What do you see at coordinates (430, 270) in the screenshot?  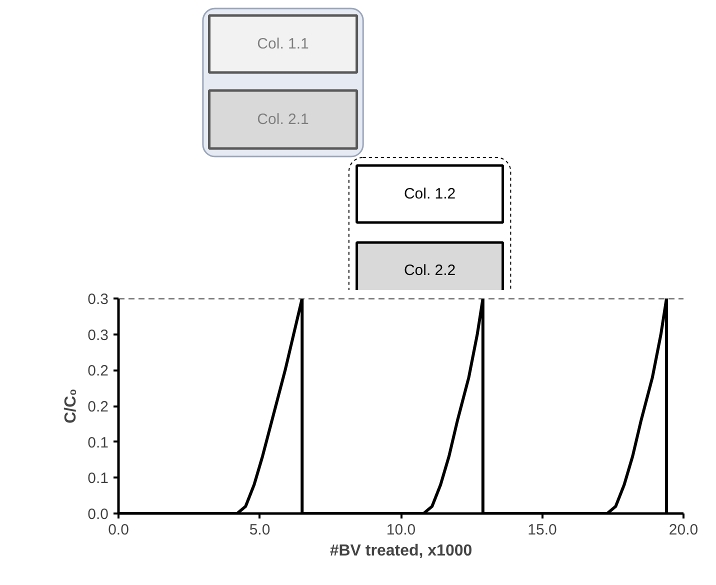 I see `text: Col. 2.2` at bounding box center [430, 270].